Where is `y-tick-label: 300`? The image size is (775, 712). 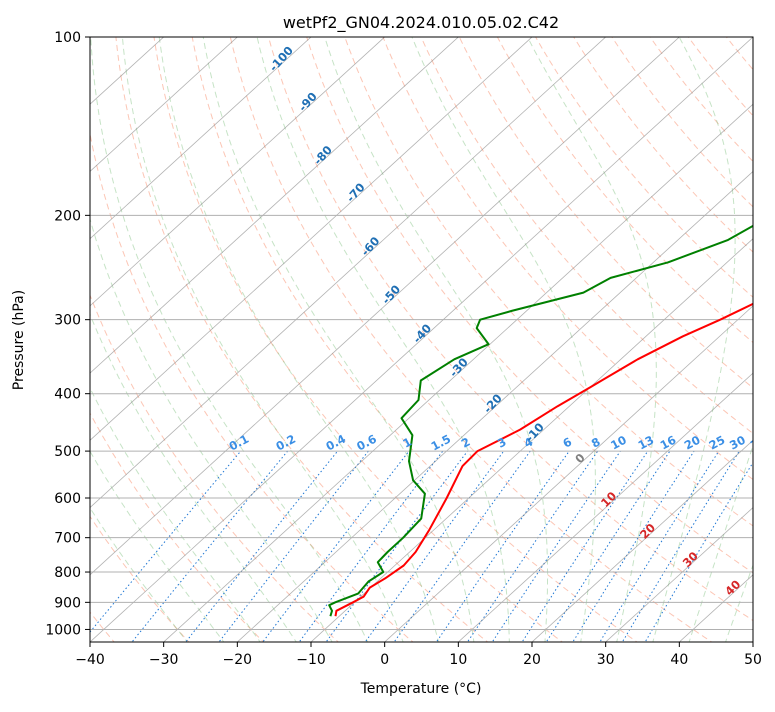 y-tick-label: 300 is located at coordinates (67, 321).